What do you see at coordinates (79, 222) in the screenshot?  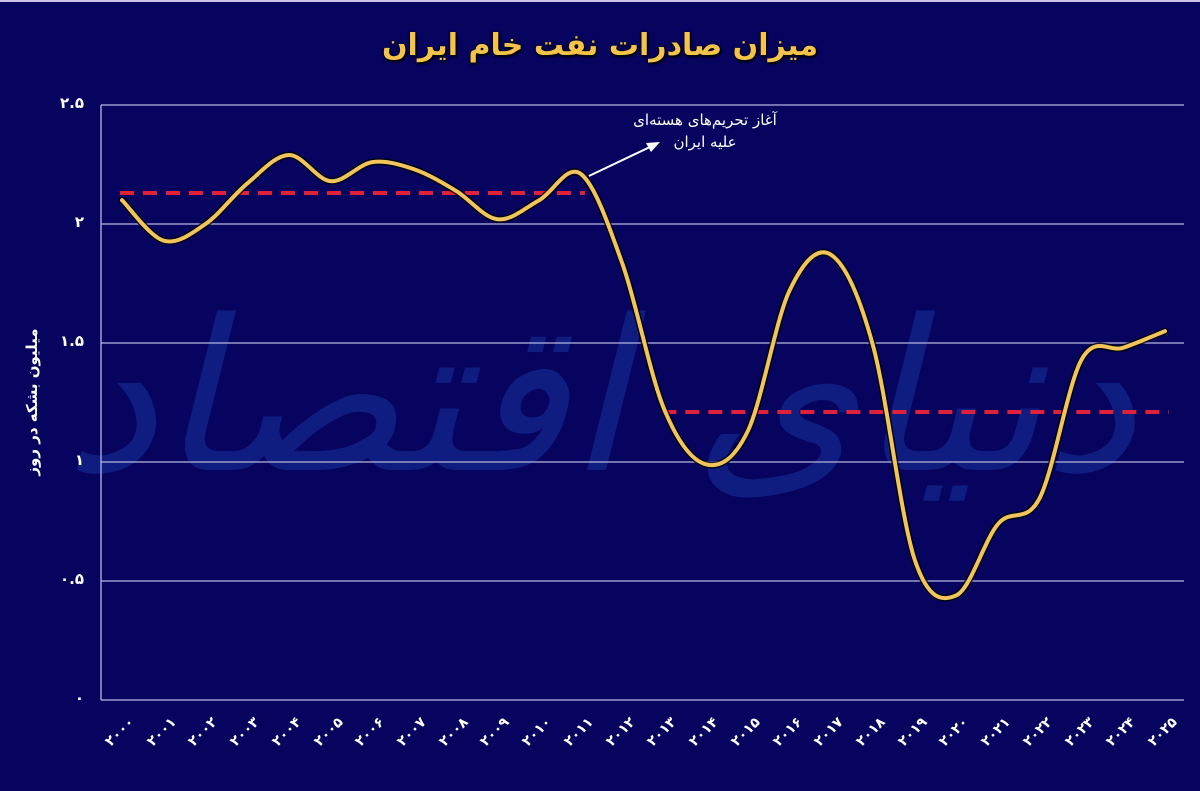 I see `y-tick-label: ۲` at bounding box center [79, 222].